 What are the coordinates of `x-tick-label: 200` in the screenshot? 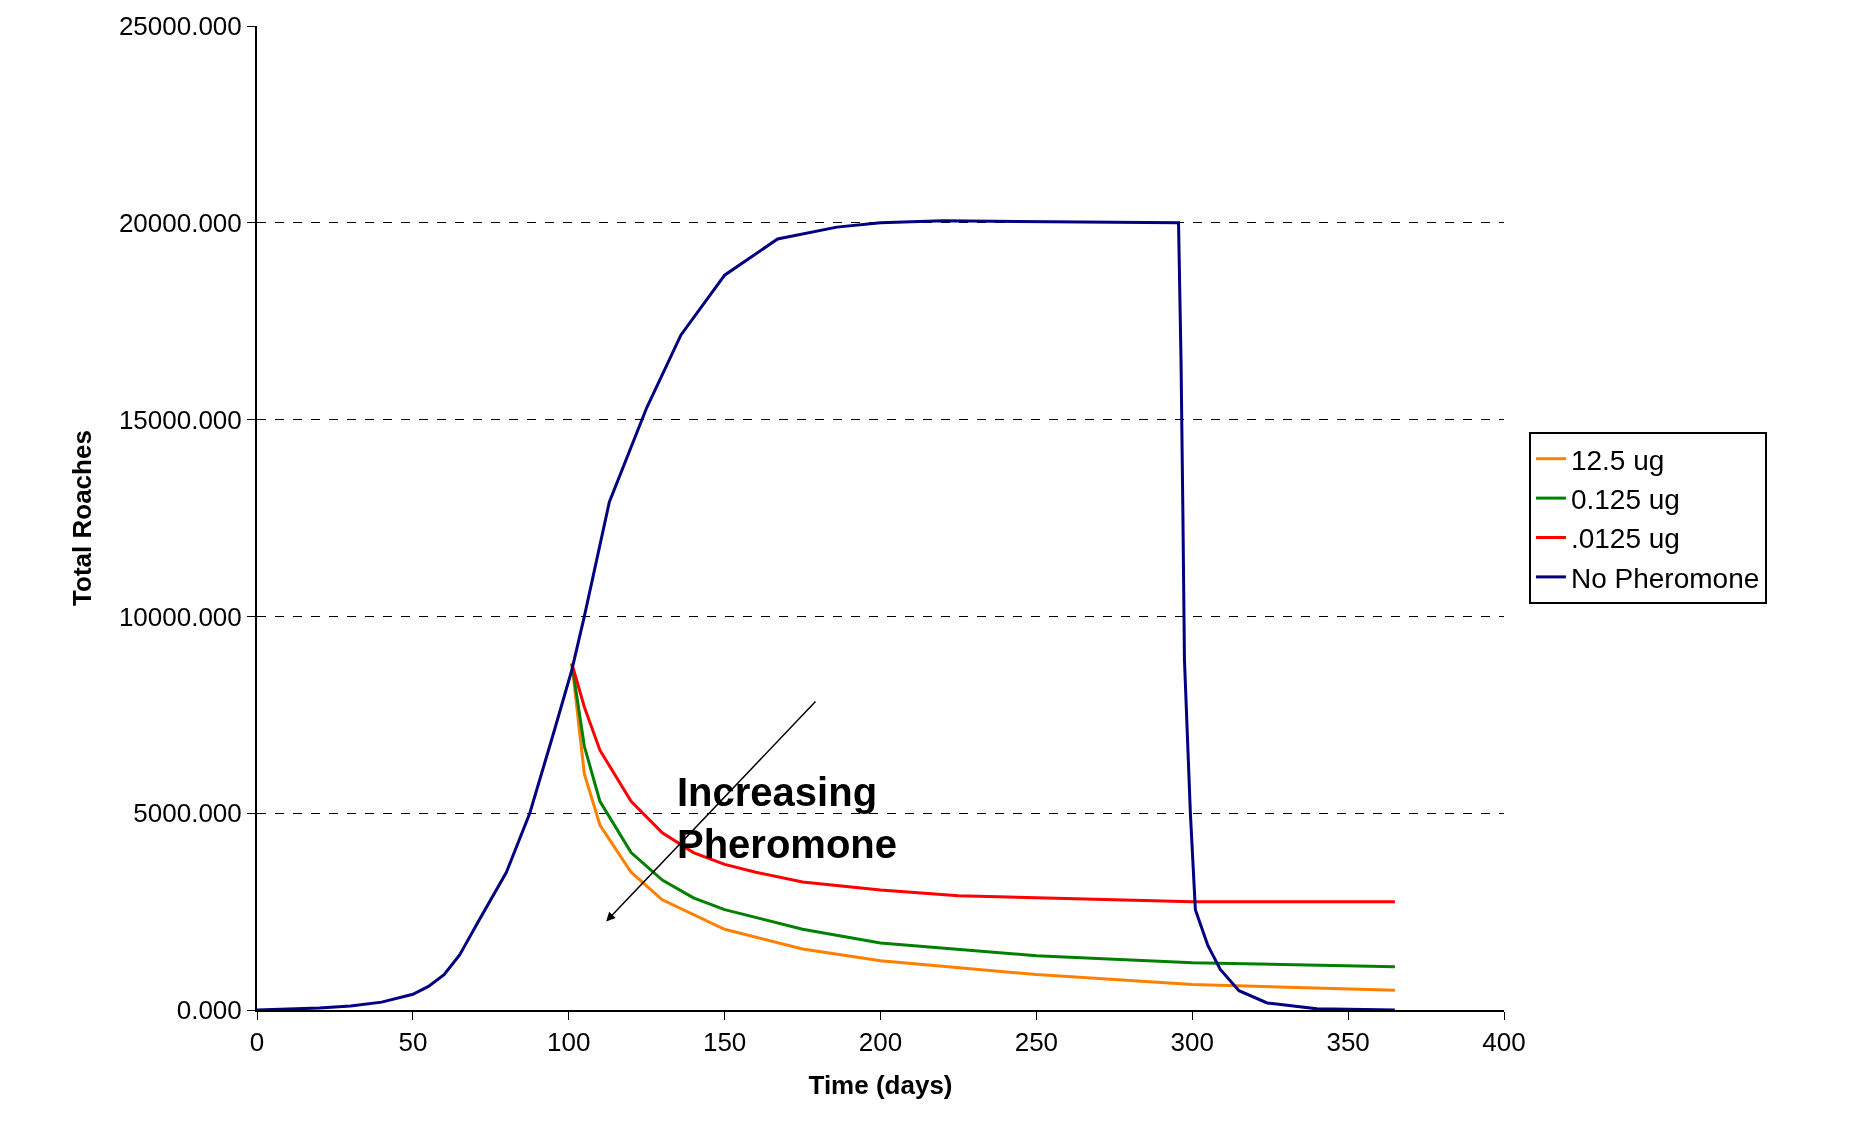 It's located at (880, 1042).